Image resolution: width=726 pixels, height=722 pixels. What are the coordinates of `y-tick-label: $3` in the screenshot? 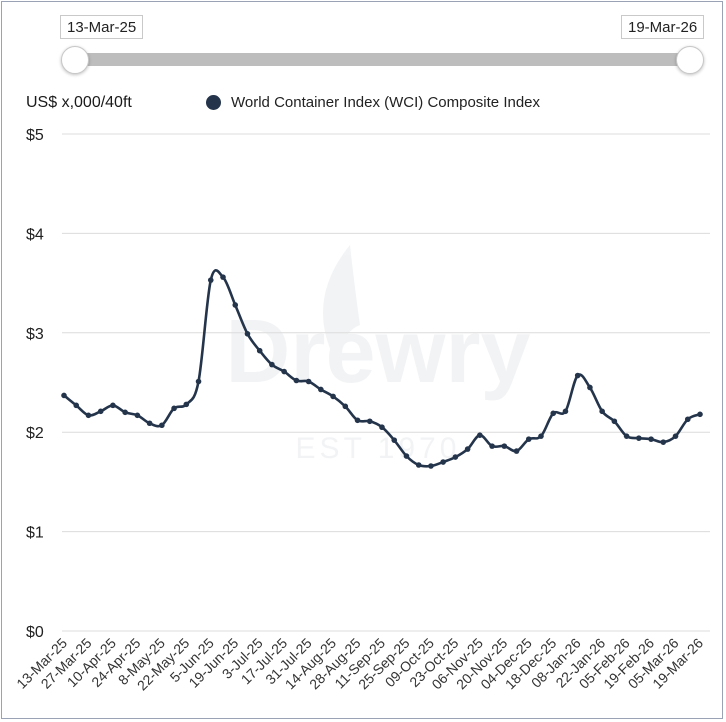 It's located at (35, 334).